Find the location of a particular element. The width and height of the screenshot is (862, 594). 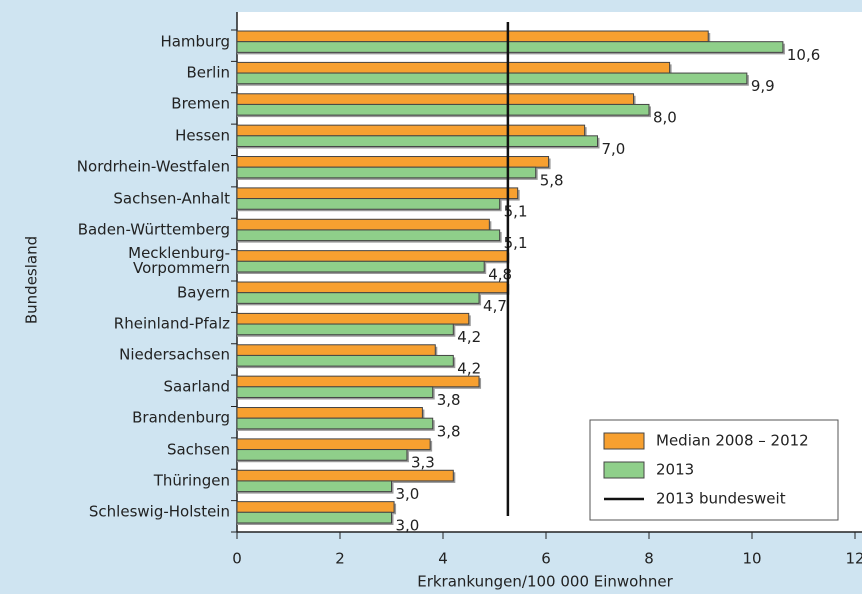

x-tick-label: 2 is located at coordinates (340, 559).